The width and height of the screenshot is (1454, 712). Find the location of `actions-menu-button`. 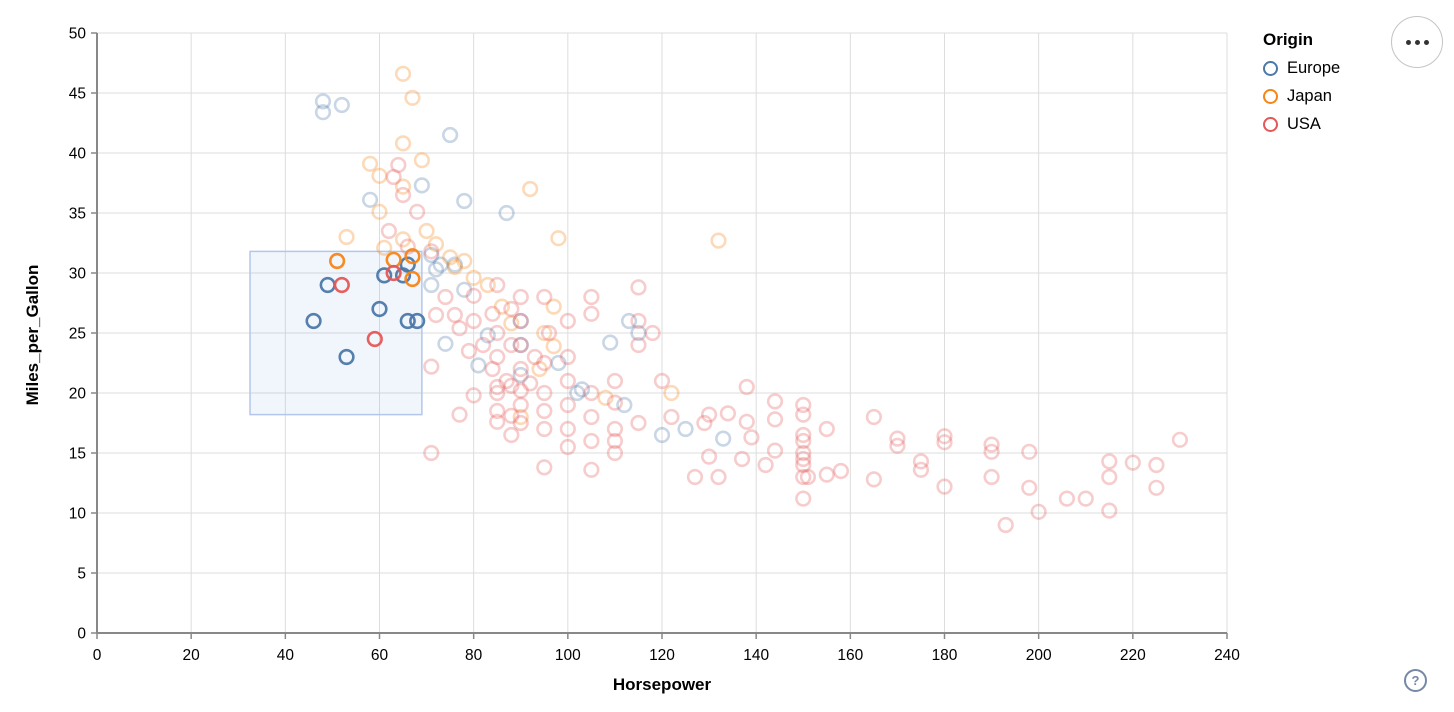

actions-menu-button is located at coordinates (1417, 42).